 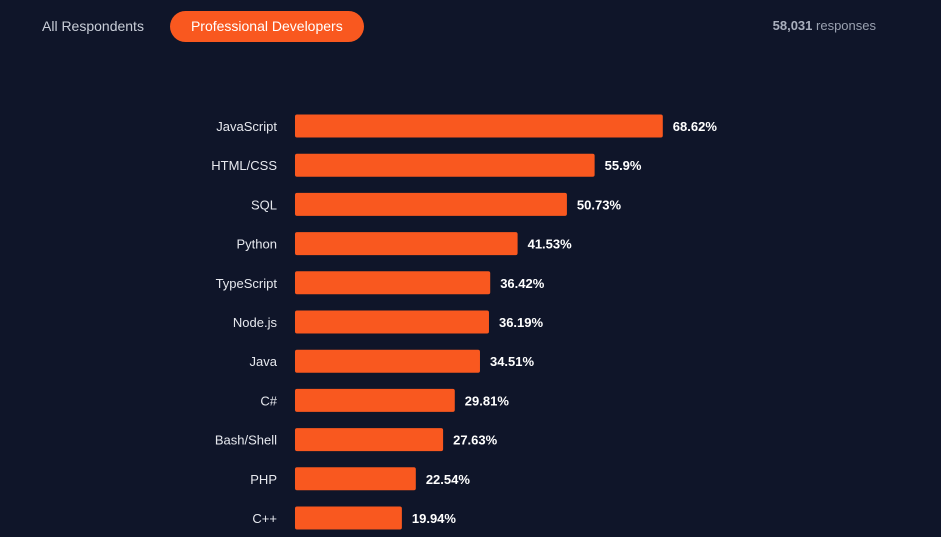 I want to click on value-label-html-css: 55.9%, so click(x=623, y=165).